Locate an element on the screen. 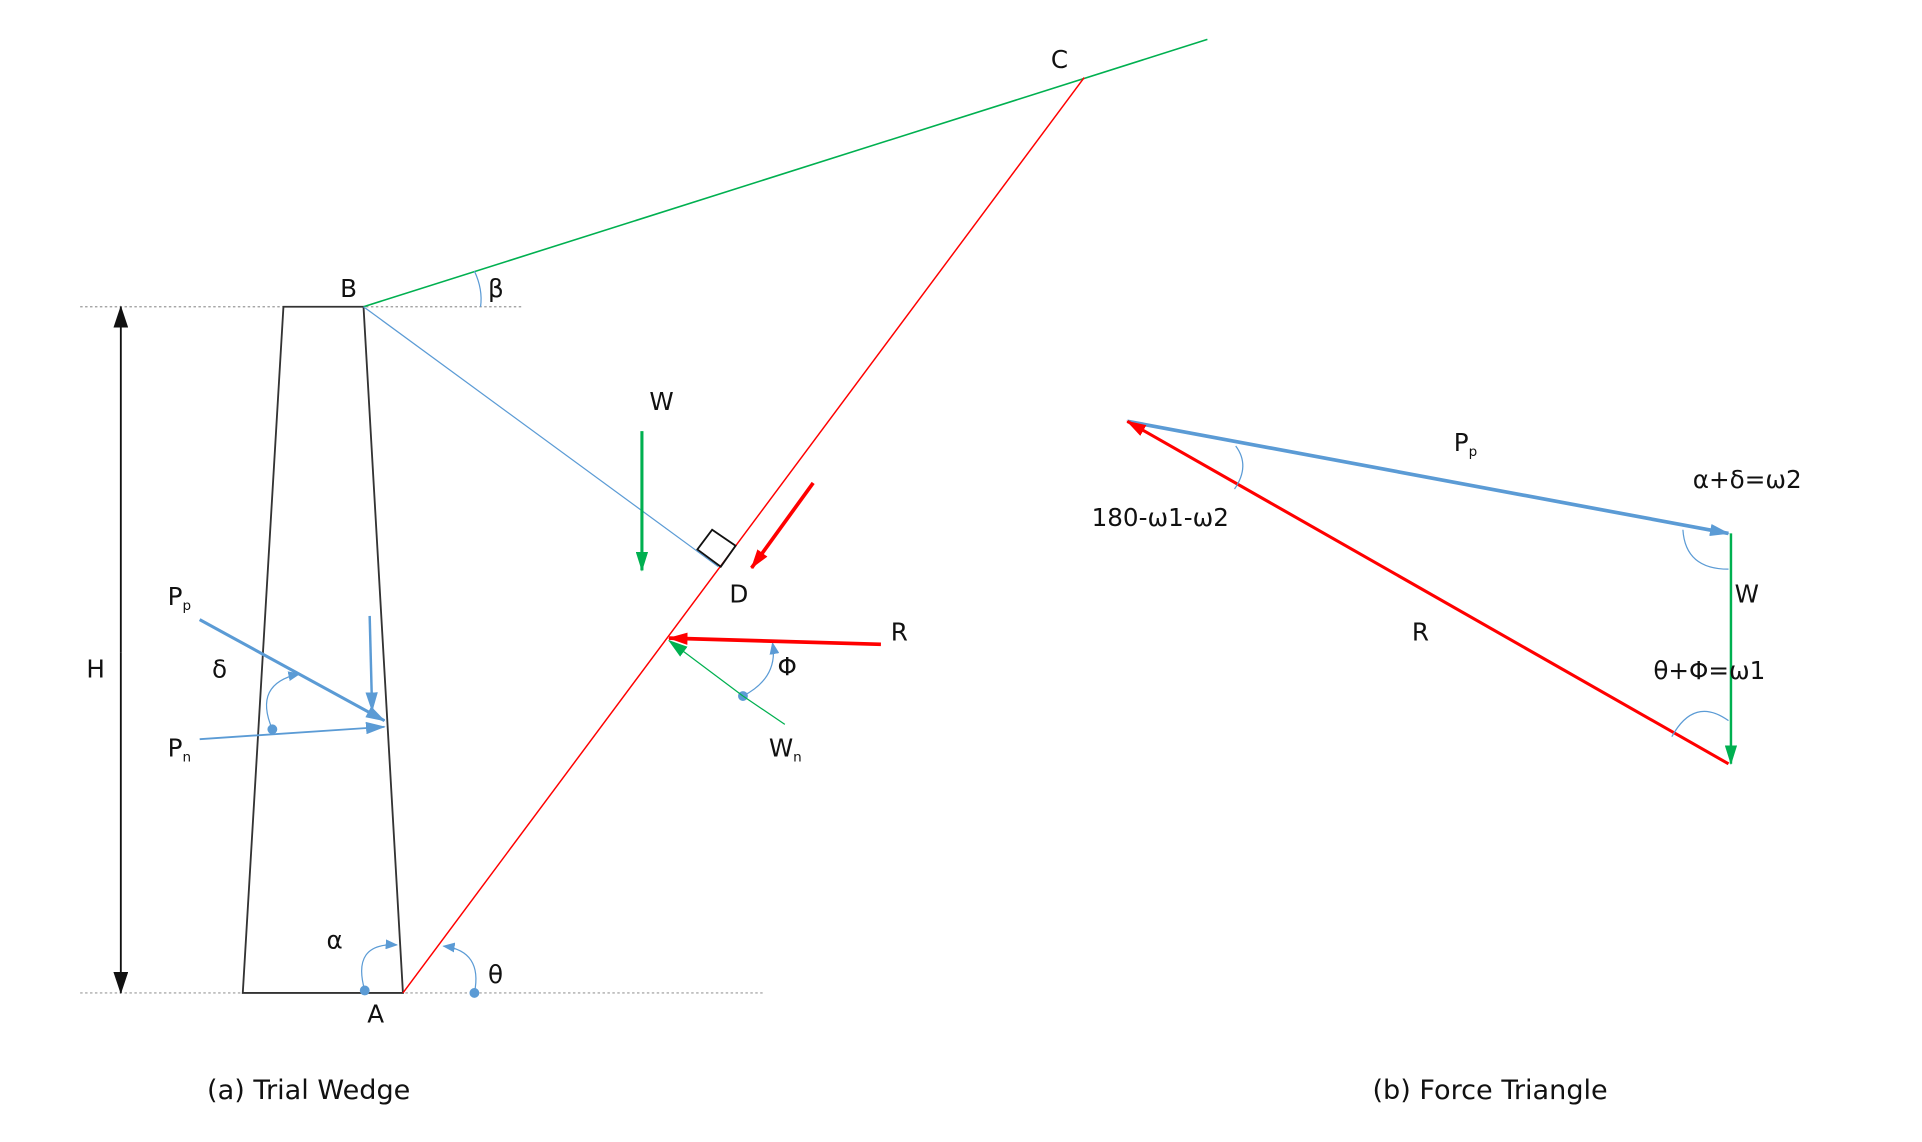  alpha-arc is located at coordinates (380, 965).